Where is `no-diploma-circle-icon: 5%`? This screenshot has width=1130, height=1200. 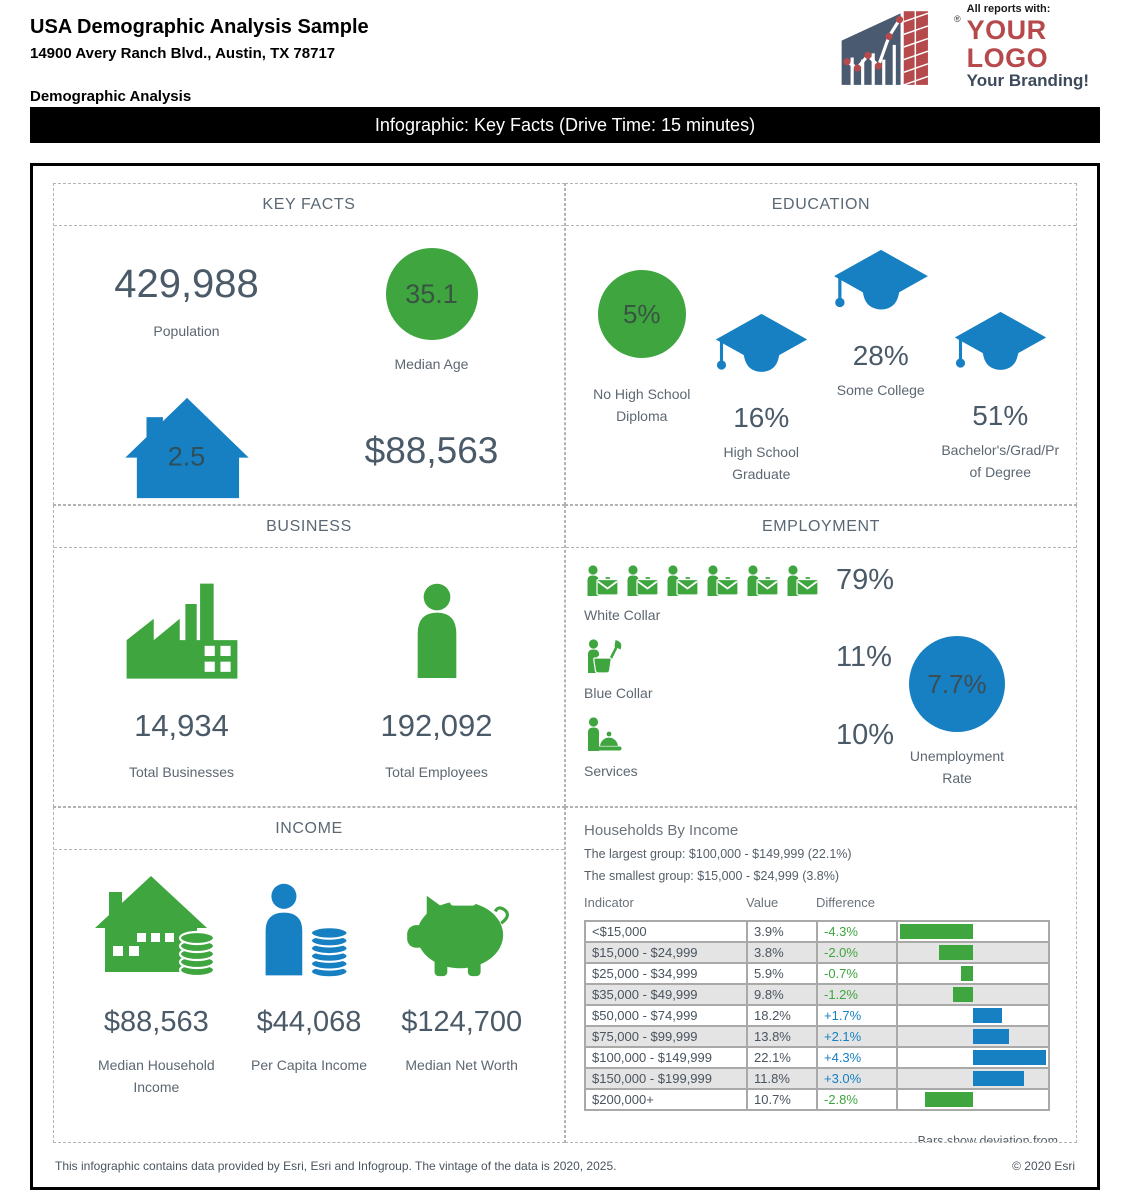
no-diploma-circle-icon: 5% is located at coordinates (641, 314).